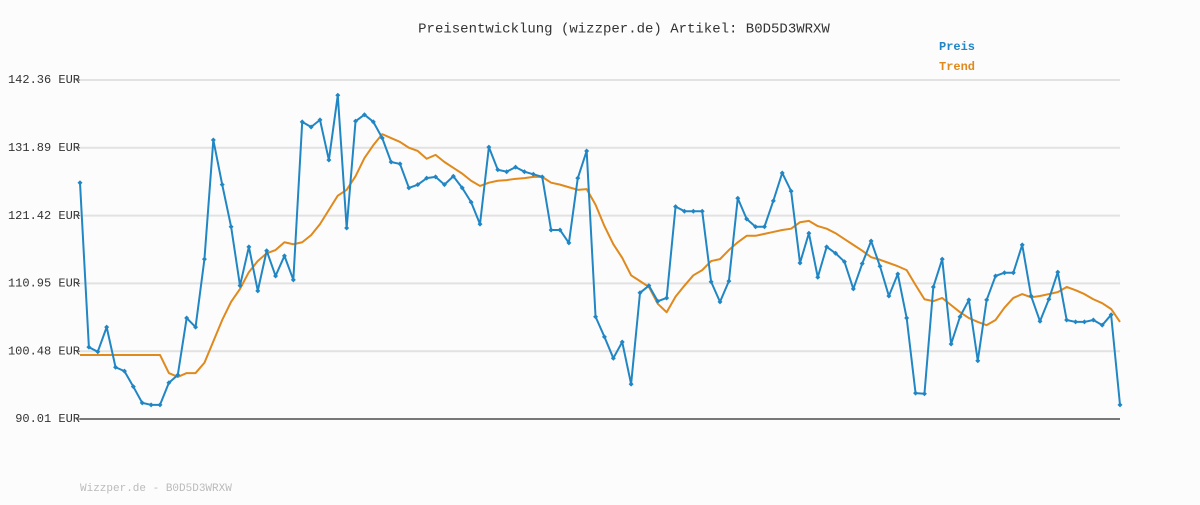 This screenshot has height=505, width=1200. I want to click on y-tick-label: 121.42 EUR, so click(44, 216).